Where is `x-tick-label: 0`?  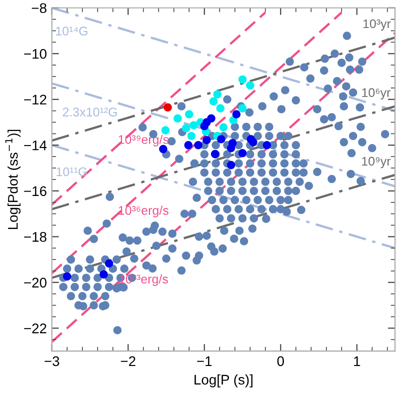 x-tick-label: 0 is located at coordinates (280, 361).